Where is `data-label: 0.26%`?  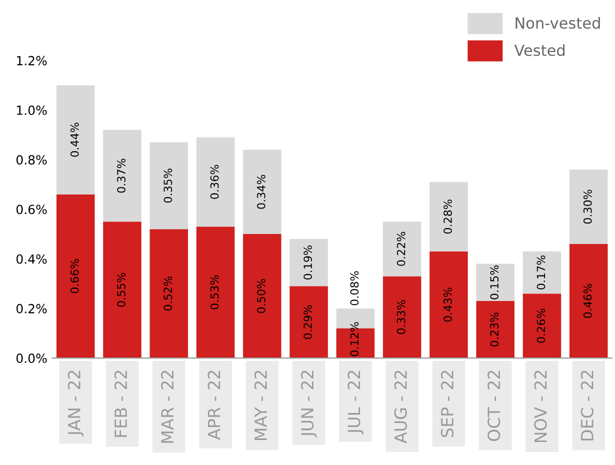
data-label: 0.26% is located at coordinates (541, 325).